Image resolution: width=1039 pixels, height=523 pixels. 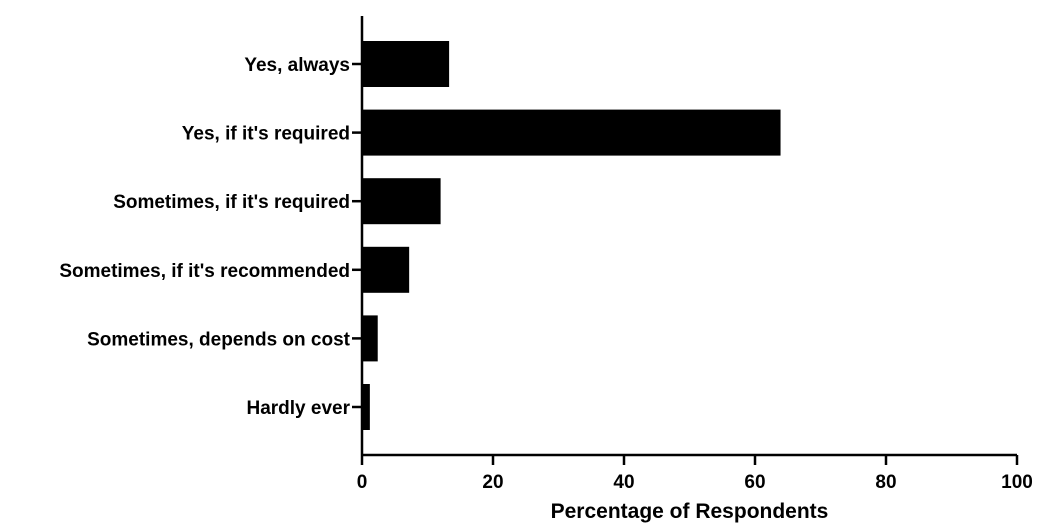 What do you see at coordinates (298, 408) in the screenshot?
I see `y-tick-label: Hardly ever` at bounding box center [298, 408].